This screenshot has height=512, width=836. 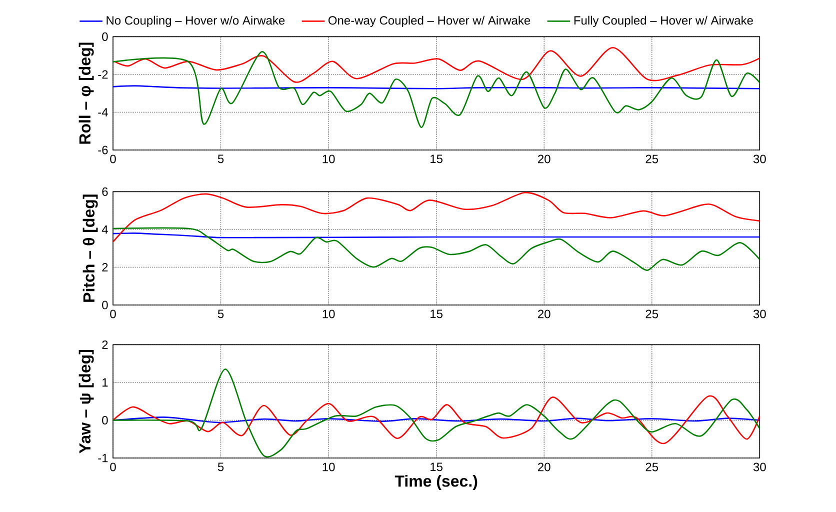 I want to click on y-tick-label: -4, so click(x=103, y=112).